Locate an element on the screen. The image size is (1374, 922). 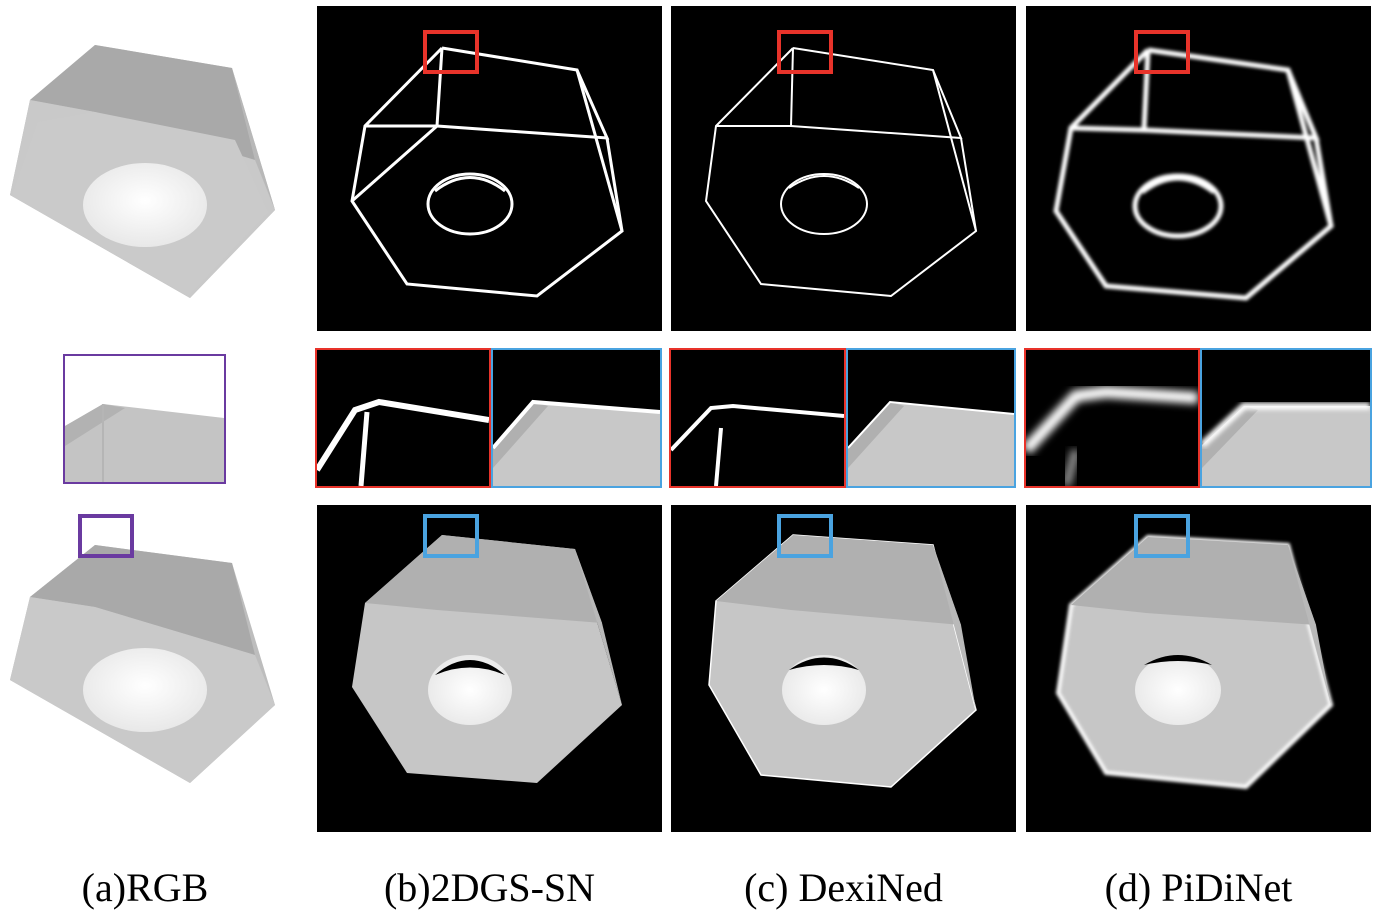
edge-map-2dgs-sn is located at coordinates (489, 168).